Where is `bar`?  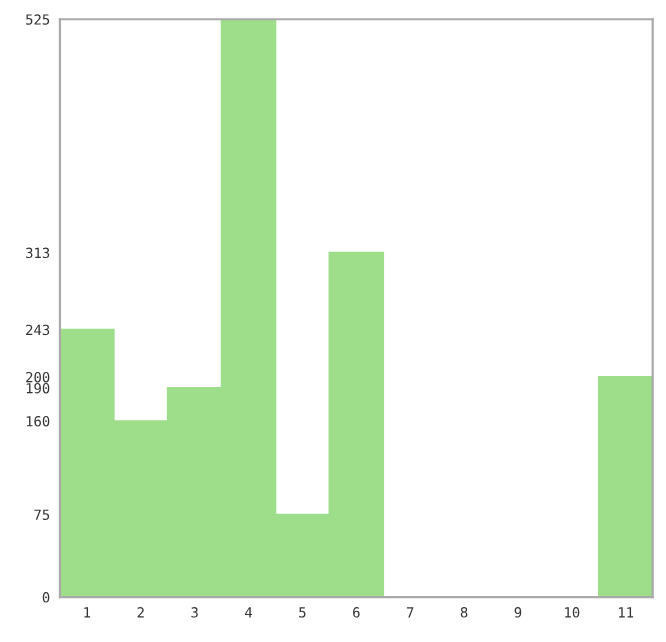
bar is located at coordinates (625, 487).